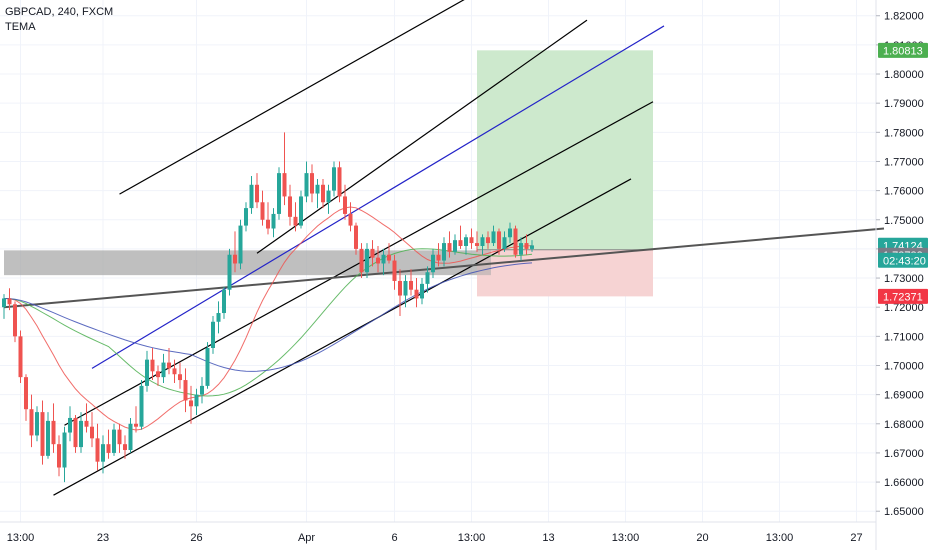 Image resolution: width=932 pixels, height=555 pixels. I want to click on channel-top-line, so click(292, 97).